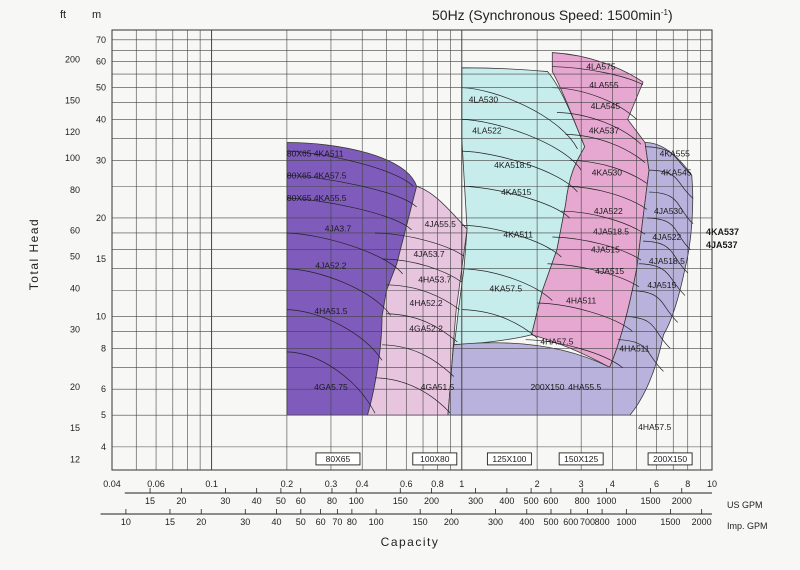 This screenshot has width=800, height=570. Describe the element at coordinates (526, 522) in the screenshot. I see `imp-gpm-tick-label: 400` at that location.